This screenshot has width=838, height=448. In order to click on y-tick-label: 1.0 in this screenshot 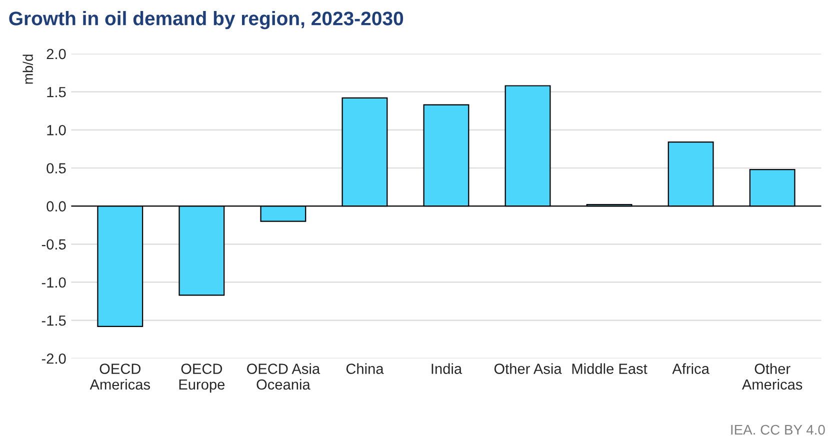, I will do `click(56, 130)`.